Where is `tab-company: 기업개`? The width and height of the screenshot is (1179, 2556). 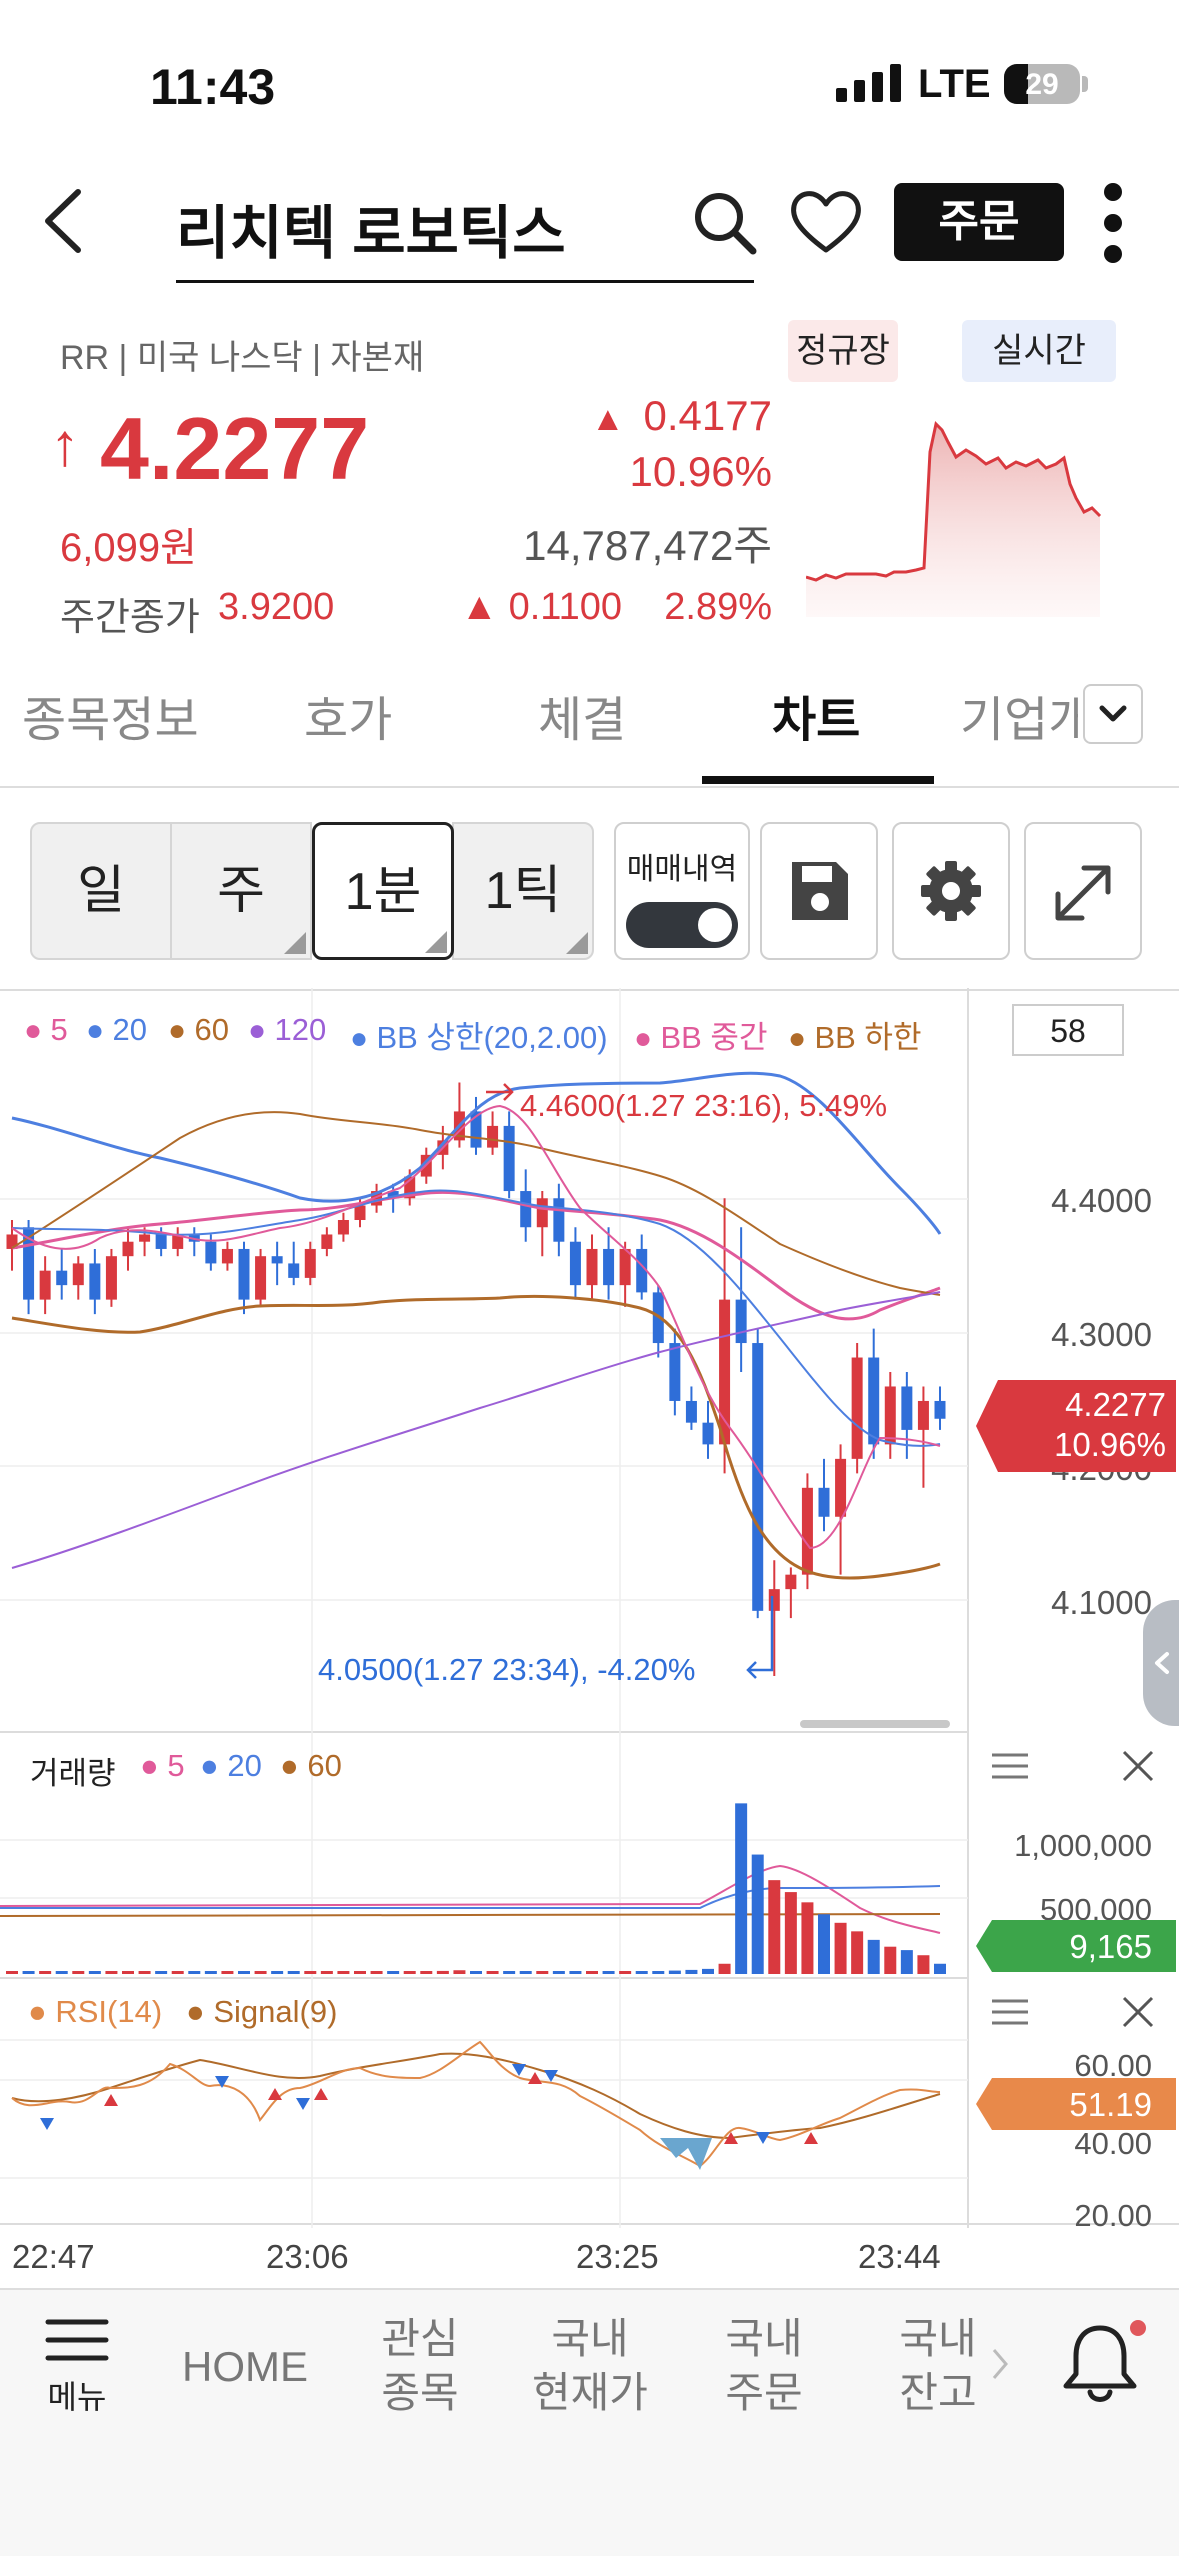
tab-company: 기업개 is located at coordinates (1019, 720).